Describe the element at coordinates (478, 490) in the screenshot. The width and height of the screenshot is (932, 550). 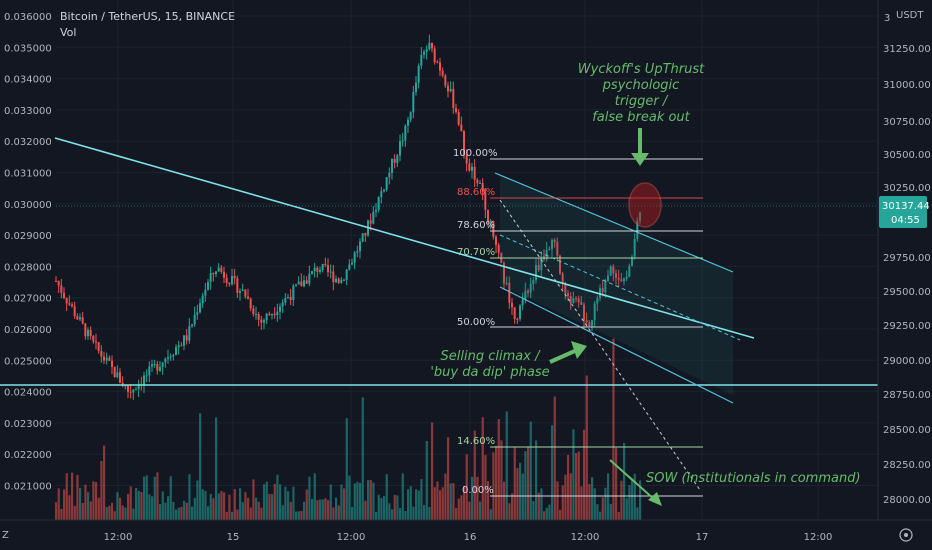
I see `fib-label-0: 0.00%` at that location.